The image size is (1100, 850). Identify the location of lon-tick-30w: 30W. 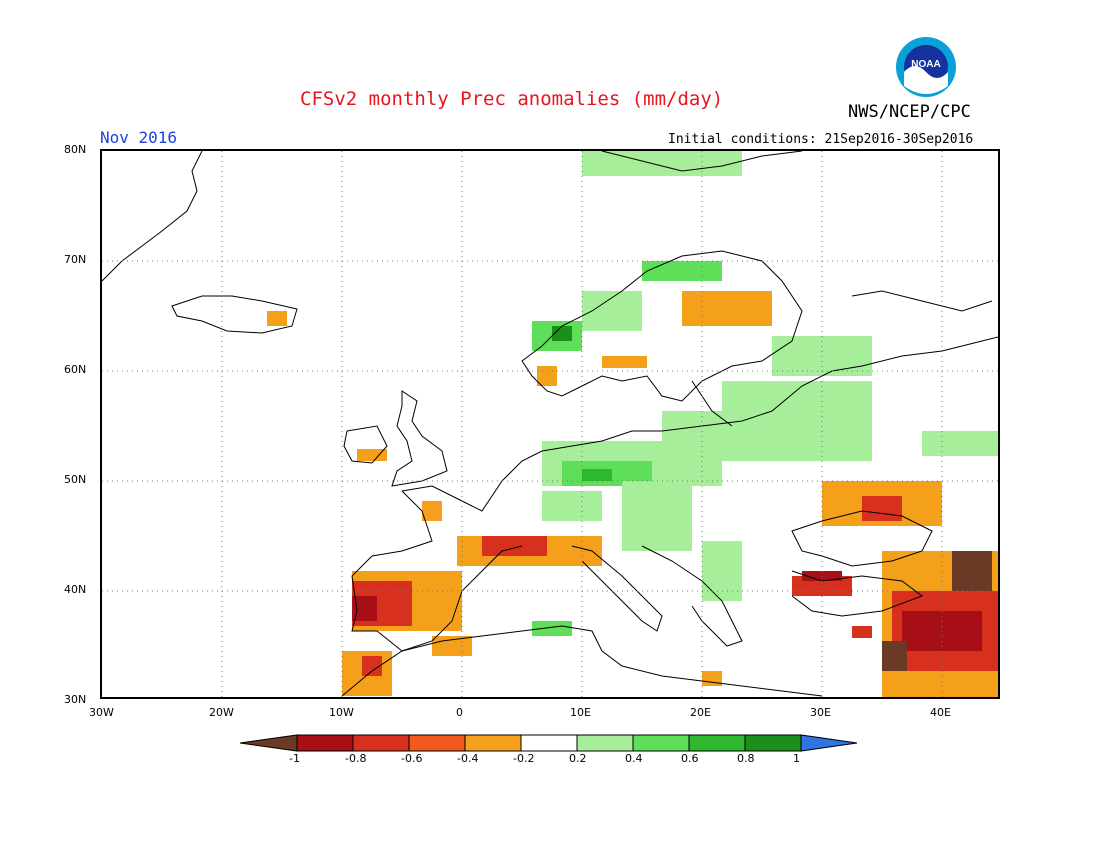
(101, 712).